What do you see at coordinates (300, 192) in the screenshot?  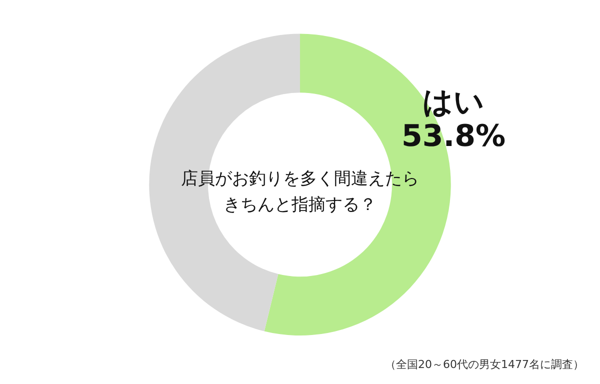 I see `text: 店員がお釣りを多く間違えたらきちんと指摘する？` at bounding box center [300, 192].